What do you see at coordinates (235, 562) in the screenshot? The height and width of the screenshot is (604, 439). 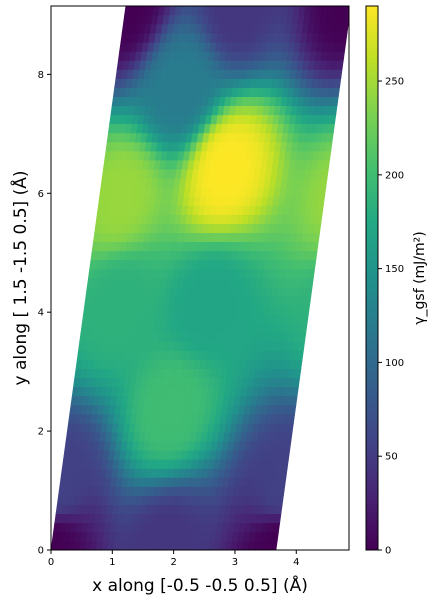 I see `x-tick-label: 3` at bounding box center [235, 562].